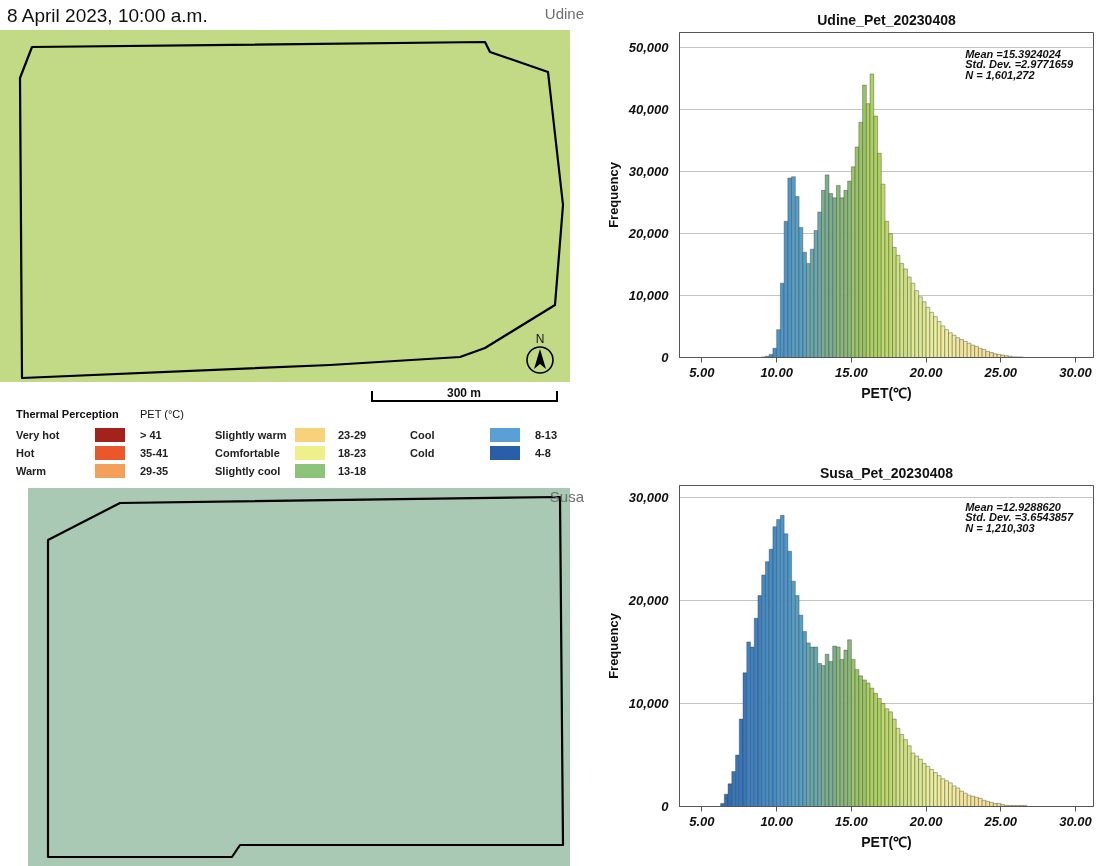 The width and height of the screenshot is (1104, 866). What do you see at coordinates (1013, 53) in the screenshot?
I see `annotation: Mean =15.3924024` at bounding box center [1013, 53].